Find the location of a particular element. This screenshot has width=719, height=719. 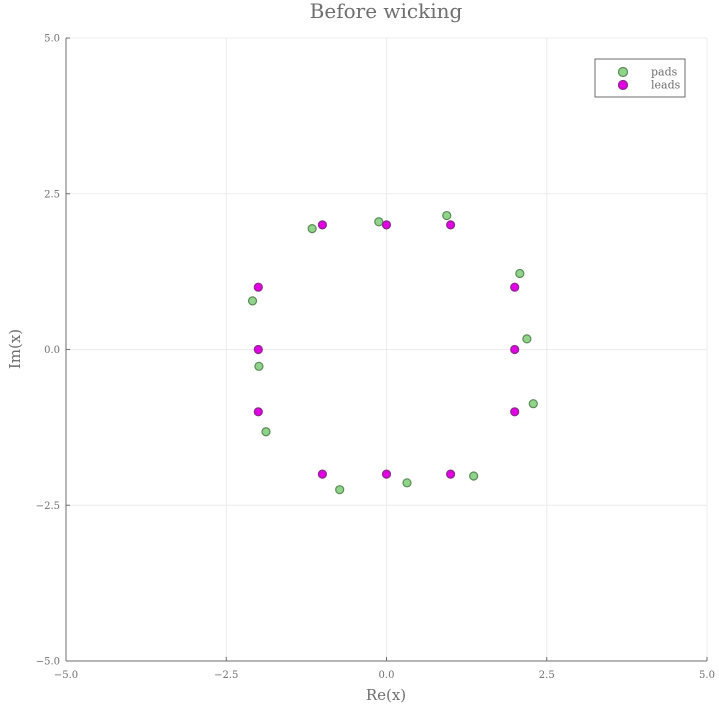

legend-label-leads: leads is located at coordinates (666, 85).